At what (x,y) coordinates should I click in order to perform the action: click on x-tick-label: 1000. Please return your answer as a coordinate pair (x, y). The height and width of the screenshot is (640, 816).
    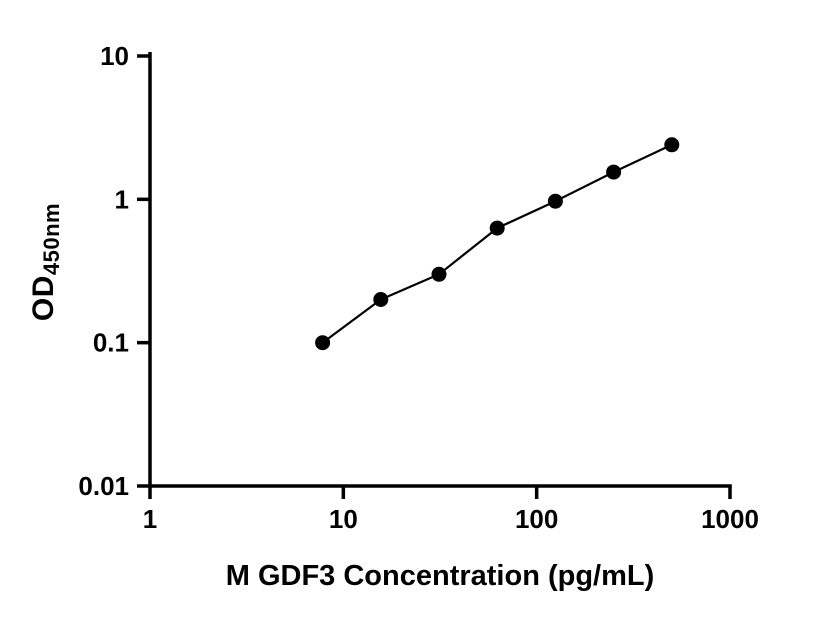
    Looking at the image, I should click on (730, 519).